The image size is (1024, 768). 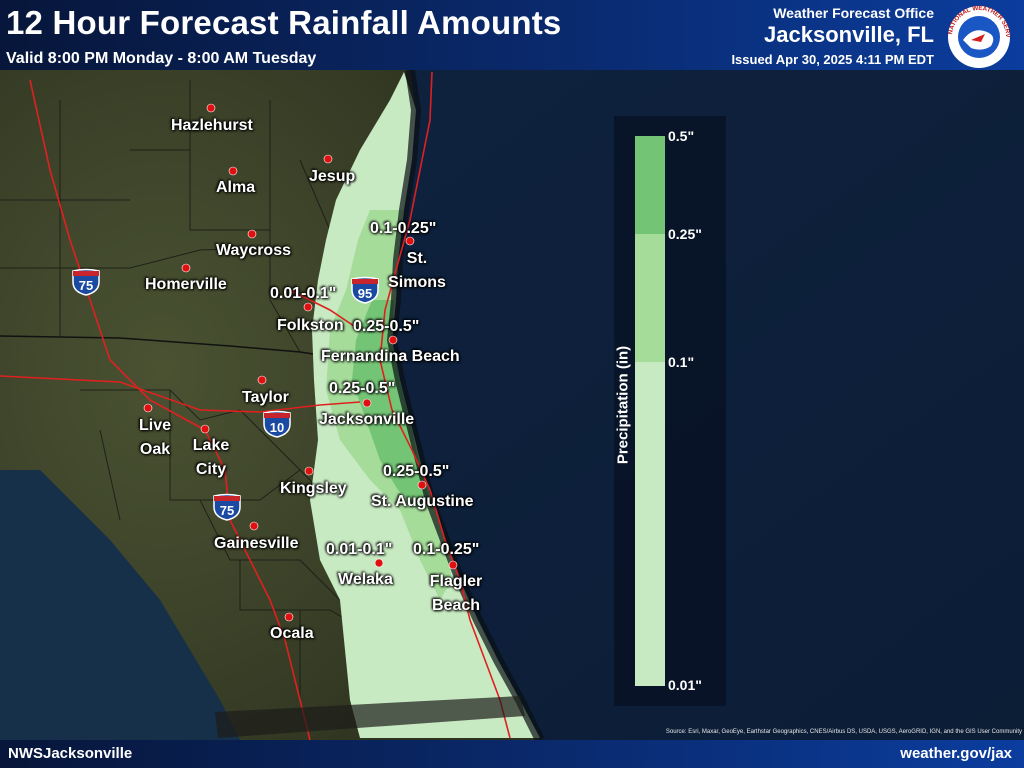 I want to click on city-label-st-augustine: St. Augustine, so click(x=422, y=501).